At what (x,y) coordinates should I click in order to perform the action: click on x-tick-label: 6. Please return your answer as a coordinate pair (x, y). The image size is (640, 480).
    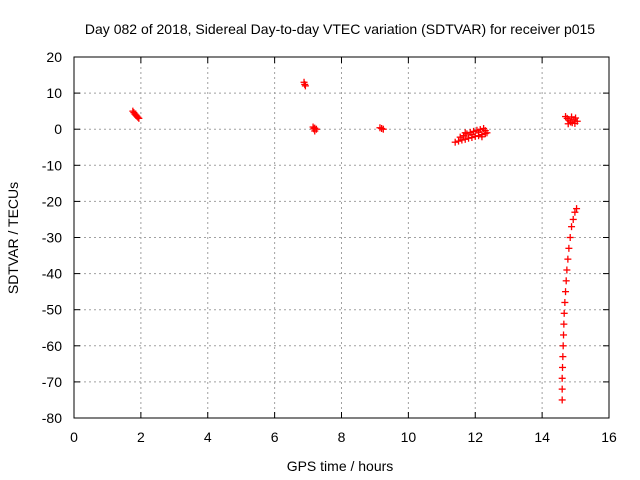
    Looking at the image, I should click on (275, 437).